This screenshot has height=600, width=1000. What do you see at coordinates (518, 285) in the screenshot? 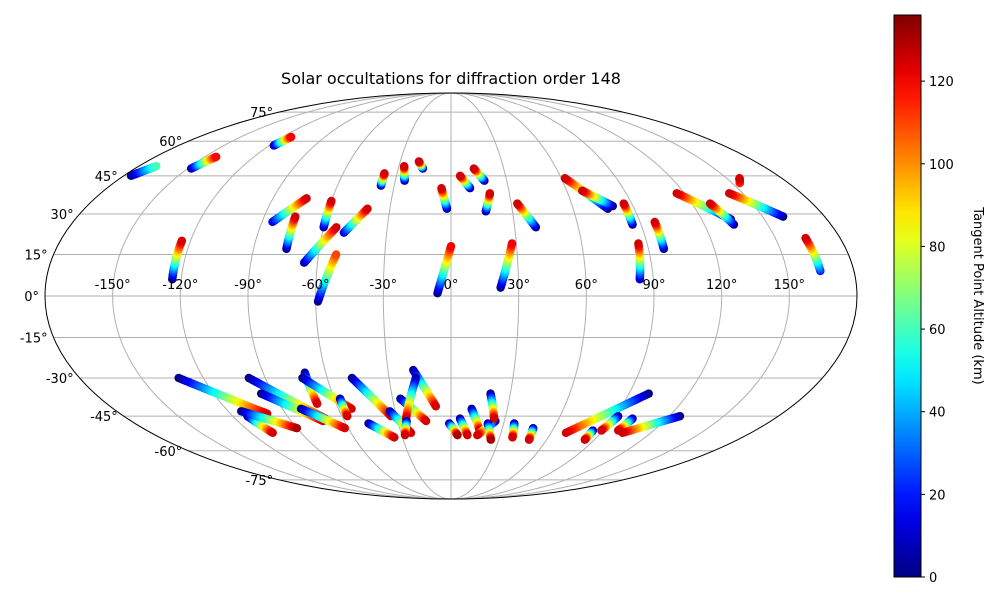
I see `lon-tick-label: 30°` at bounding box center [518, 285].